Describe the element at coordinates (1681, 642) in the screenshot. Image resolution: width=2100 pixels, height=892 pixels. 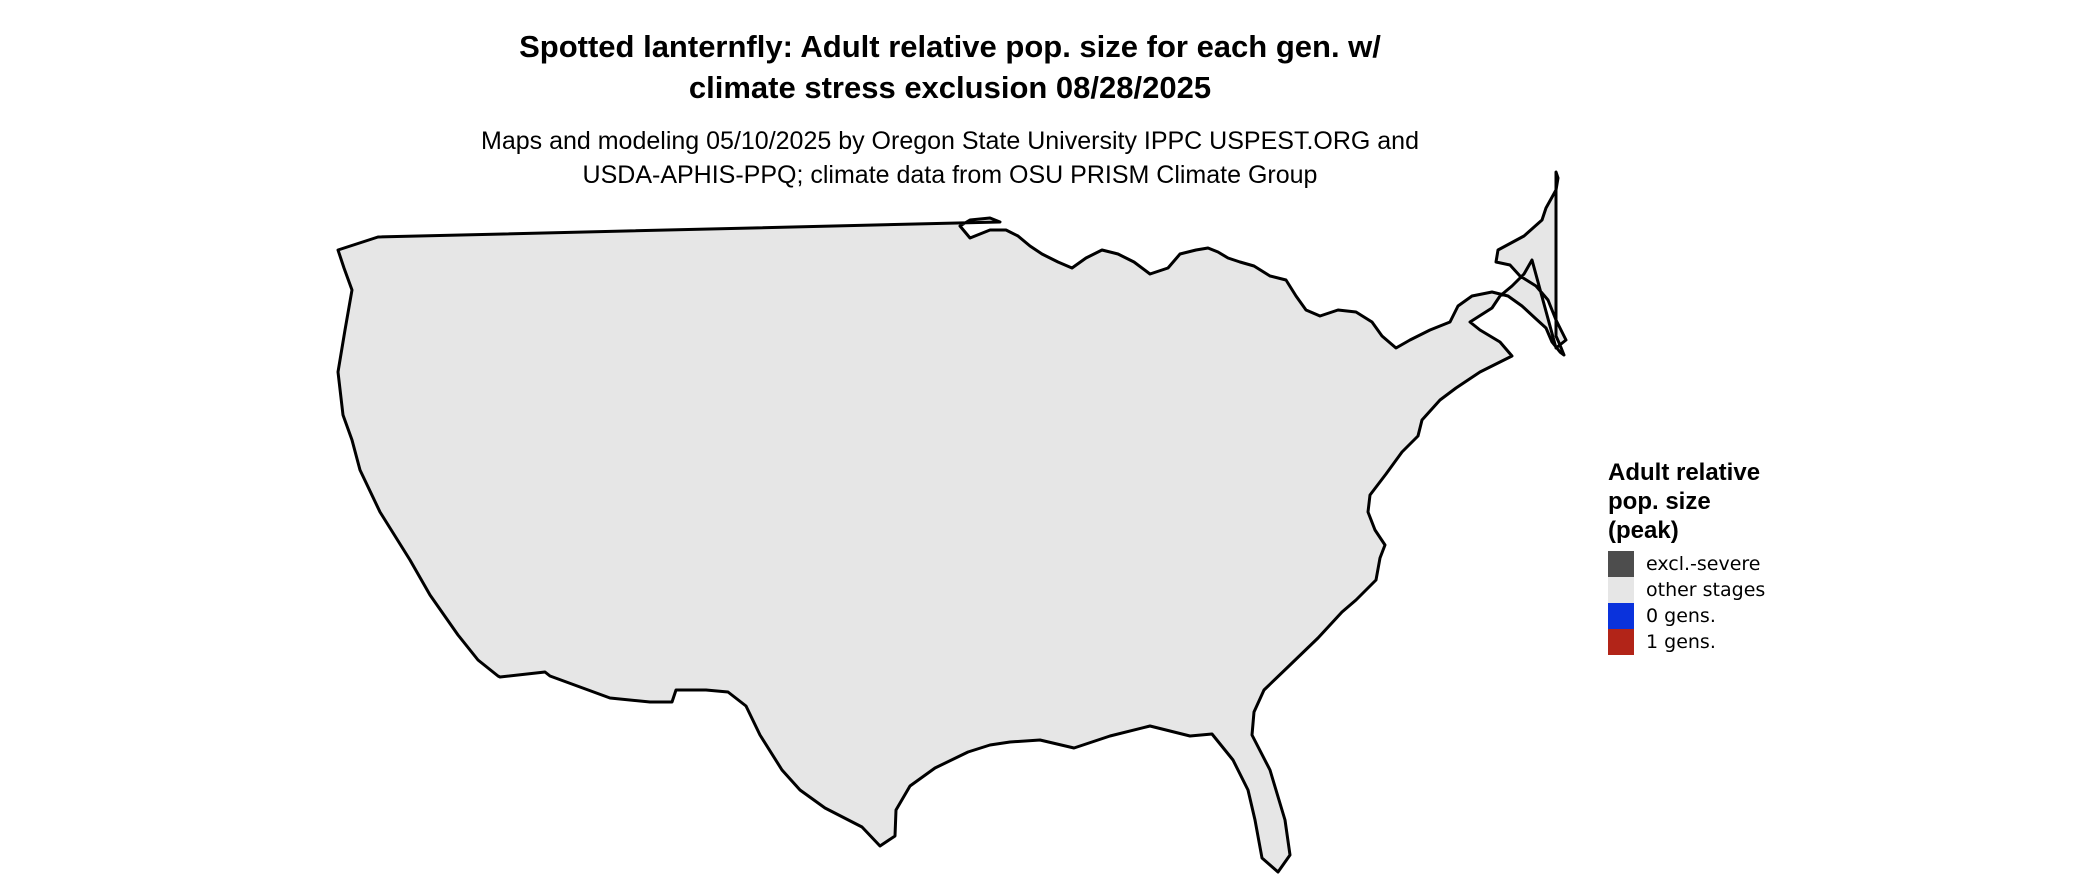
I see `legend-label-1-gens: 1 gens.` at that location.